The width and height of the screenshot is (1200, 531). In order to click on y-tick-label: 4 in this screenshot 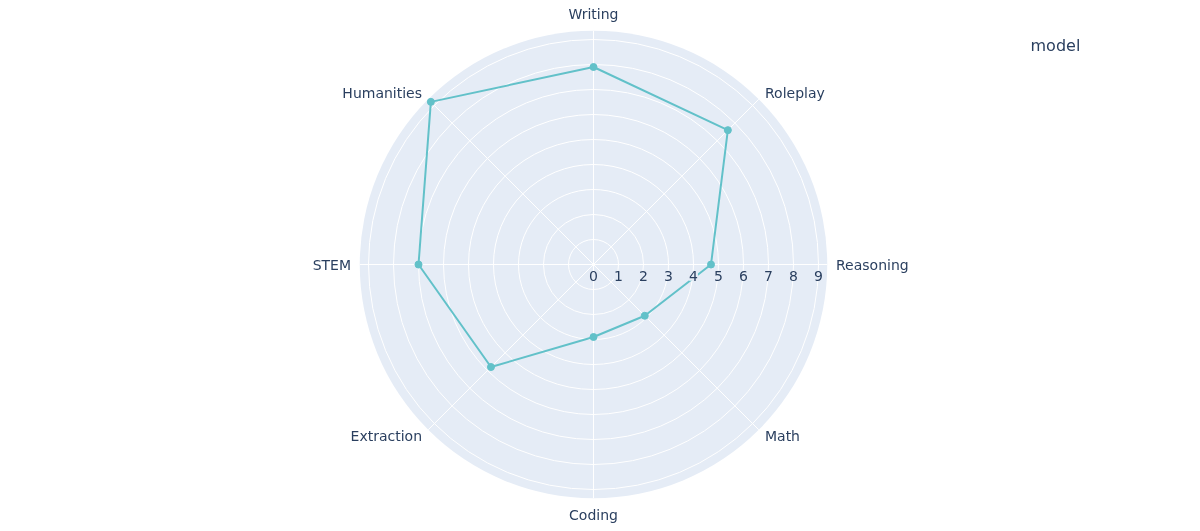, I will do `click(694, 275)`.